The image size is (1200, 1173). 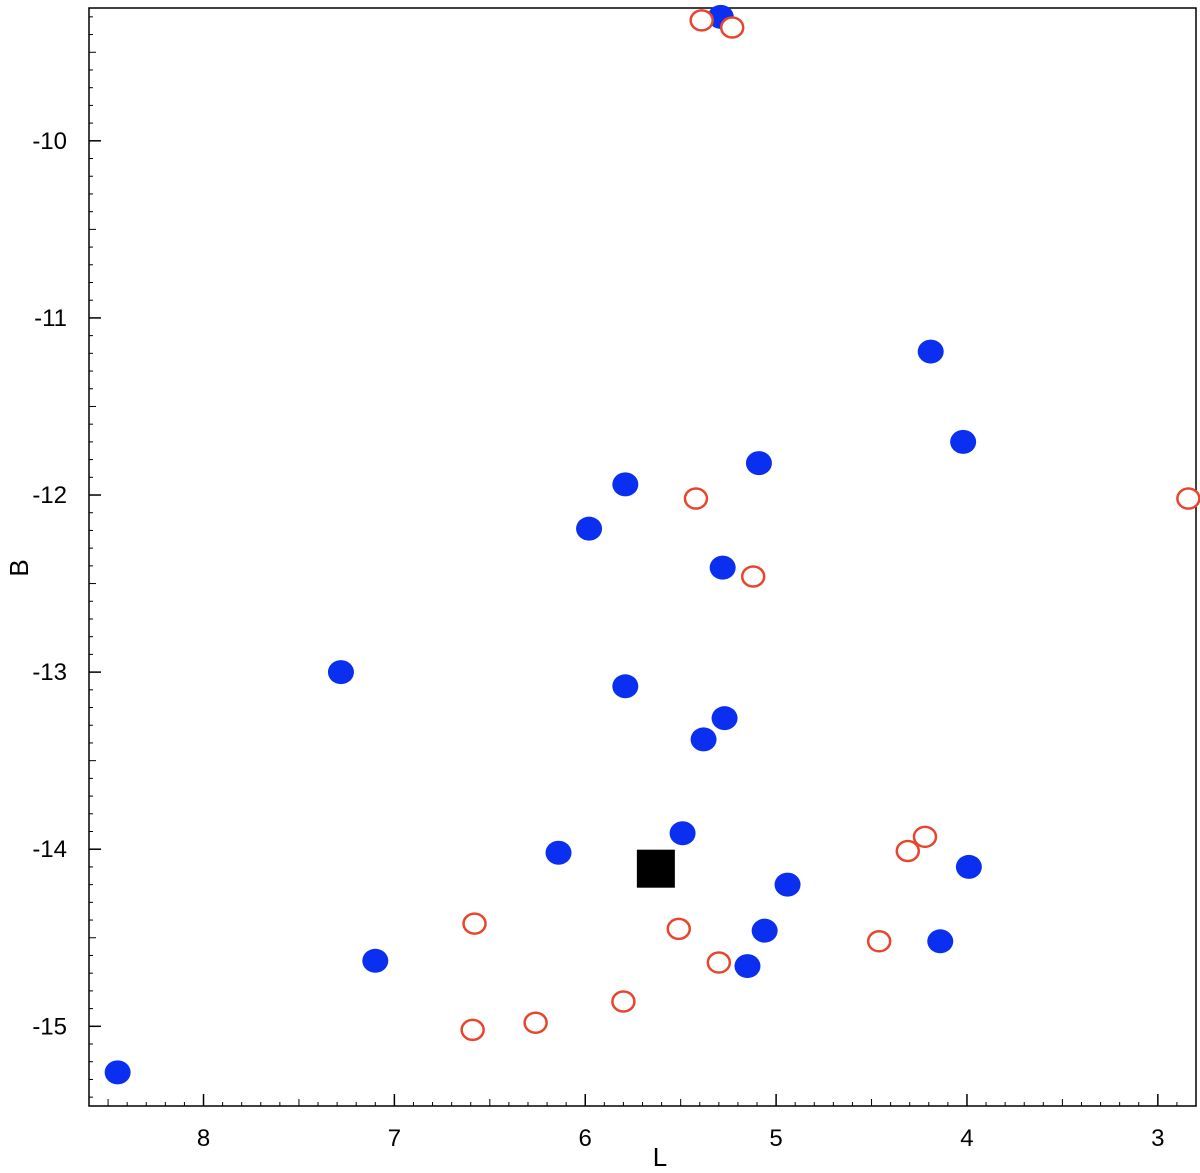 What do you see at coordinates (966, 1138) in the screenshot?
I see `x-tick-label: 4` at bounding box center [966, 1138].